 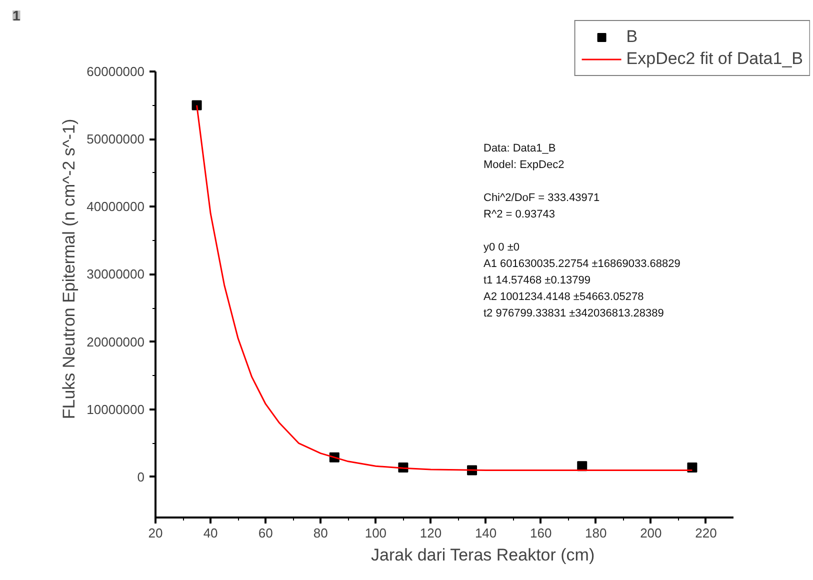 What do you see at coordinates (537, 280) in the screenshot?
I see `annotation: t1 14.57468 ±0.13799` at bounding box center [537, 280].